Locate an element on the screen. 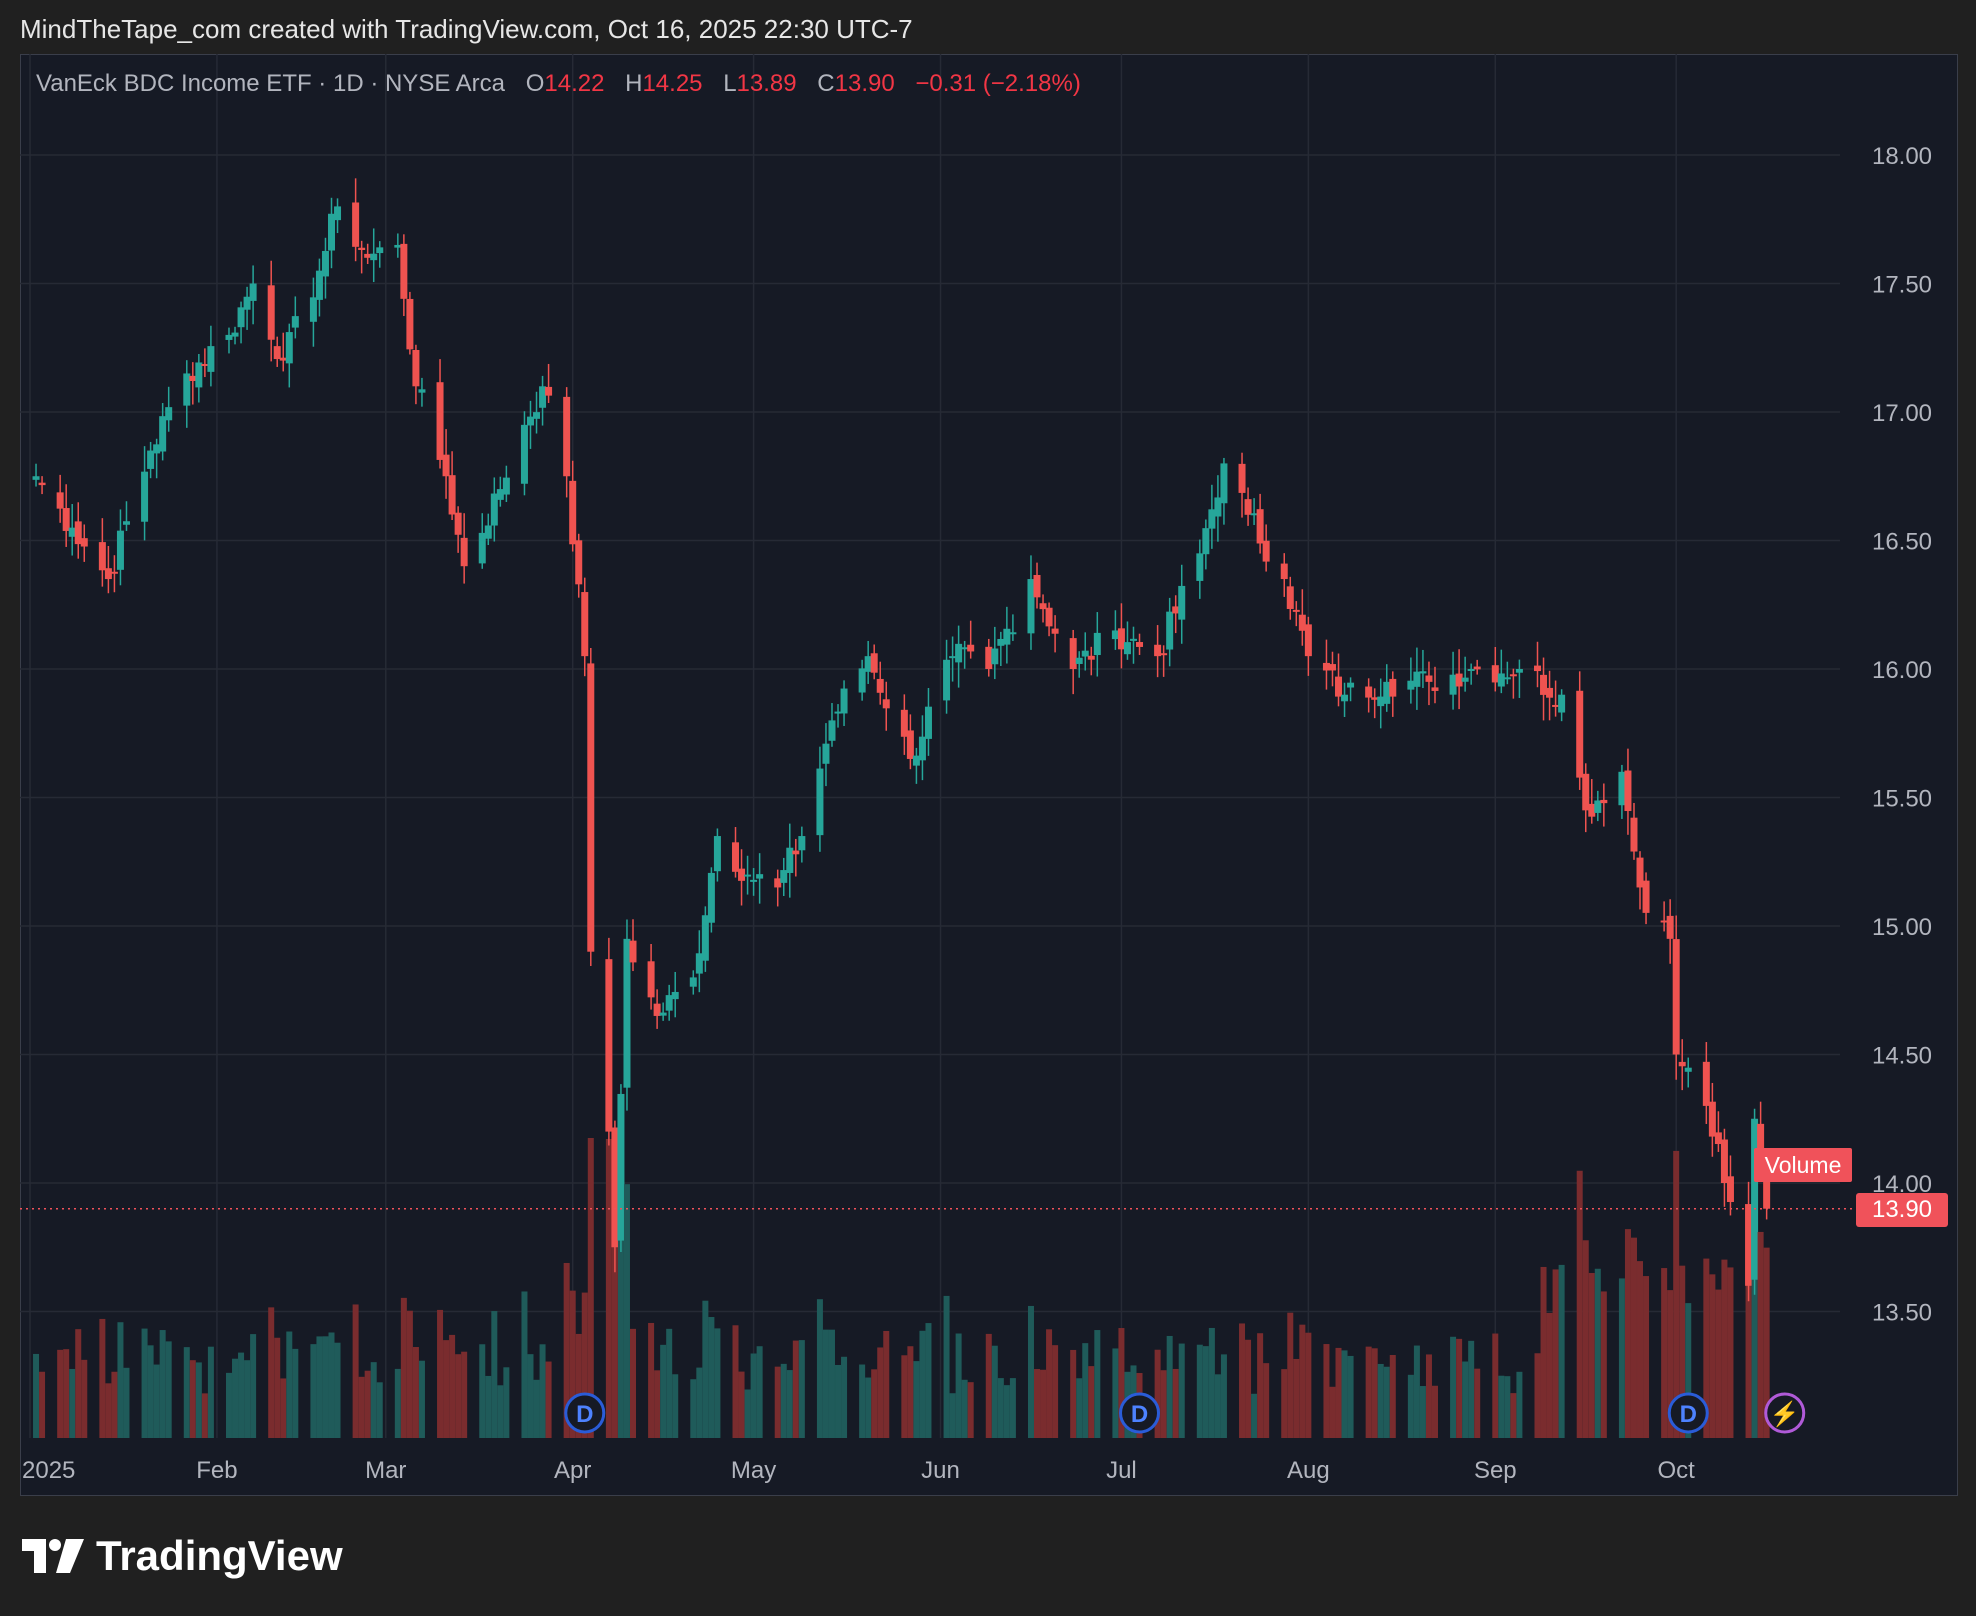 The width and height of the screenshot is (1976, 1616). time-axis-label: Jun is located at coordinates (940, 1470).